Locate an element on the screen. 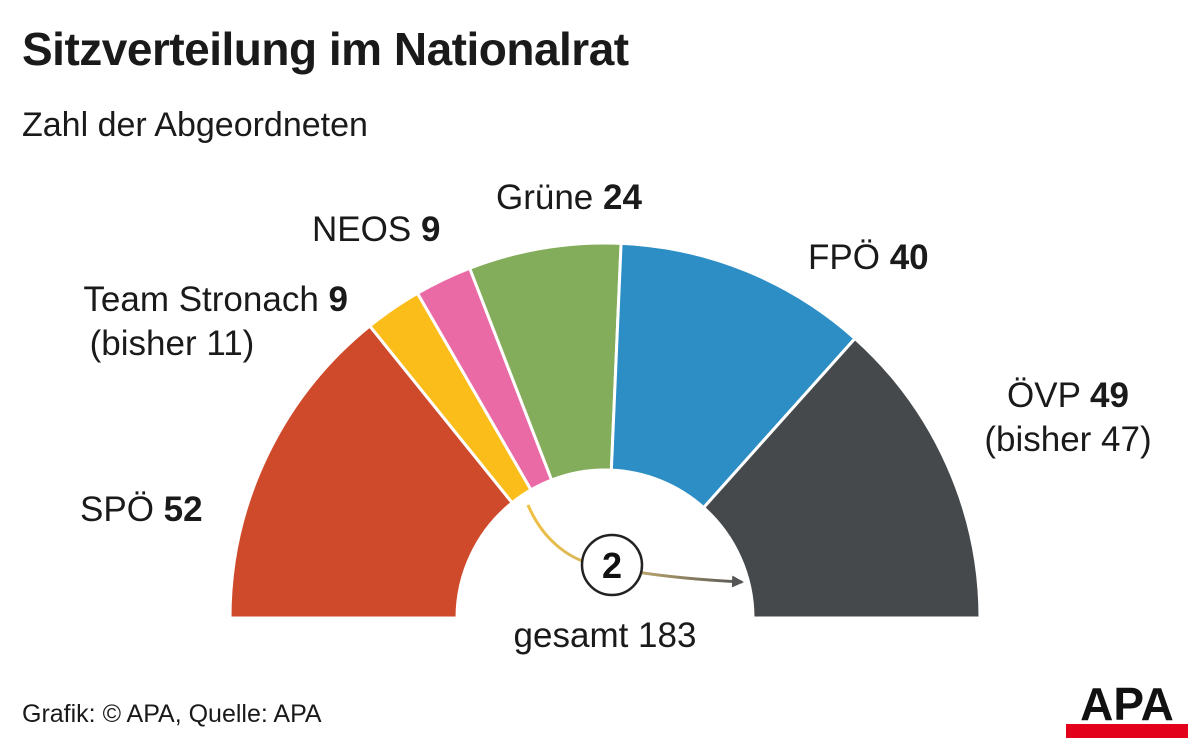  apa-logo-text: APA is located at coordinates (1127, 705).